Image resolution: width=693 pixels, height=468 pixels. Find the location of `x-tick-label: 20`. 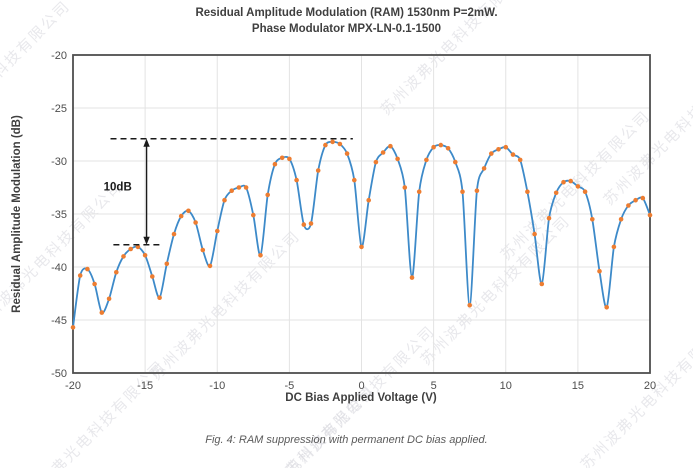

x-tick-label: 20 is located at coordinates (650, 386).